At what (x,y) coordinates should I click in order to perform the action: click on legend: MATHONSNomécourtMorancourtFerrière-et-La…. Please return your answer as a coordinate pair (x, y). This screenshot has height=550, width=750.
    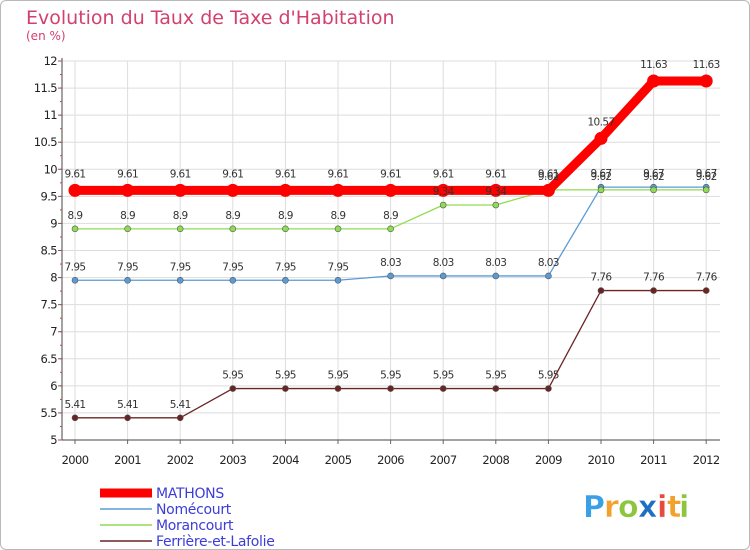
    Looking at the image, I should click on (187, 518).